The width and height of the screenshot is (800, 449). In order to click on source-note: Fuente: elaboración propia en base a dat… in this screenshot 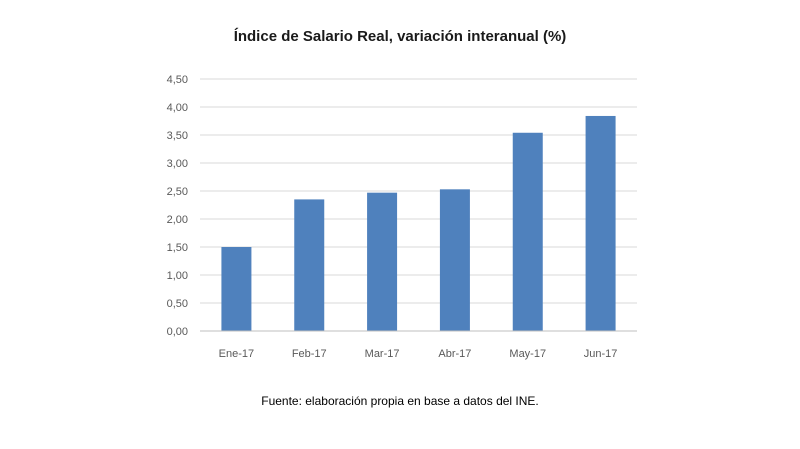, I will do `click(400, 401)`.